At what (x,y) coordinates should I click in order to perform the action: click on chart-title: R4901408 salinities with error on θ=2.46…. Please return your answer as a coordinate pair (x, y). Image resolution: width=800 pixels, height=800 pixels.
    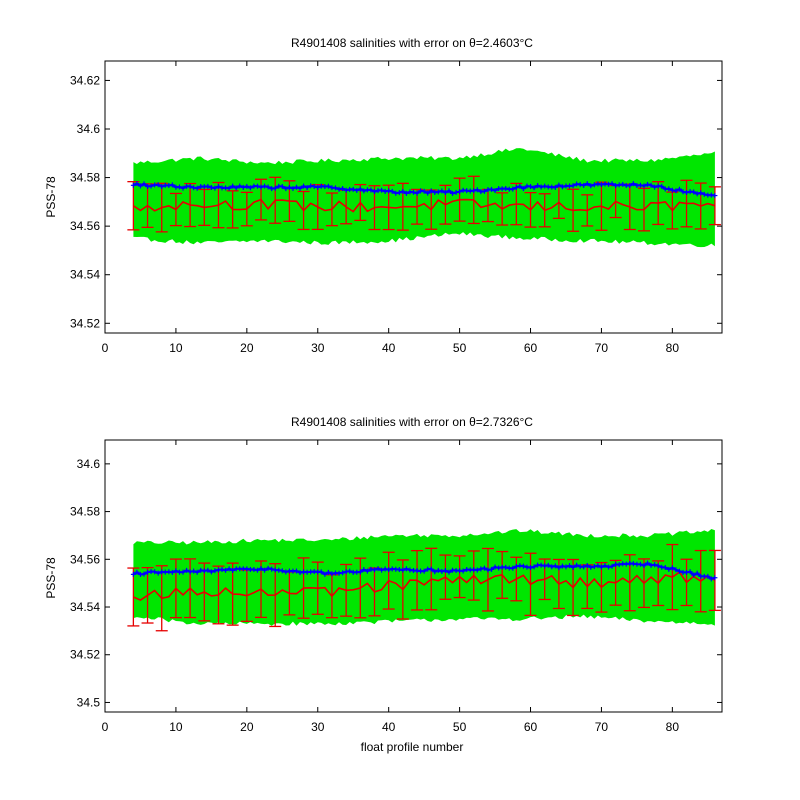
    Looking at the image, I should click on (412, 43).